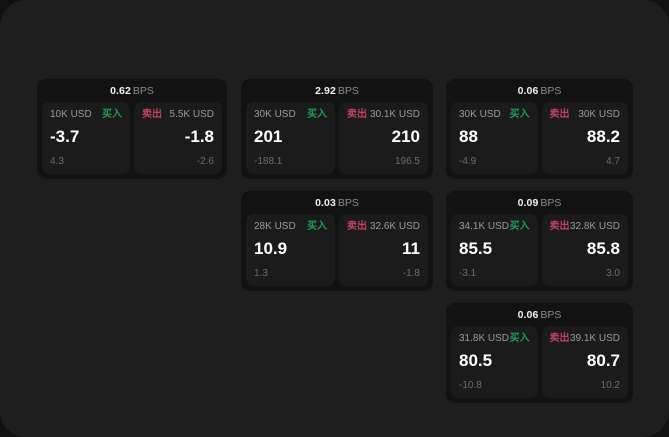 The height and width of the screenshot is (437, 669). I want to click on buy-delta: 1.3, so click(261, 273).